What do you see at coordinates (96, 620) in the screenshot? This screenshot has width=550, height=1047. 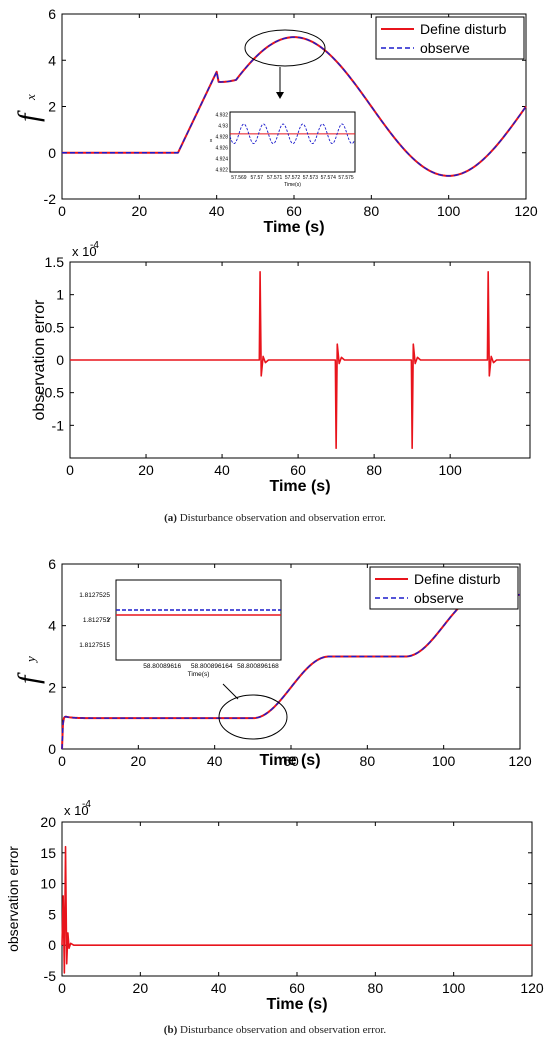 I see `fy-inset-ytick-label: 1.812752` at bounding box center [96, 620].